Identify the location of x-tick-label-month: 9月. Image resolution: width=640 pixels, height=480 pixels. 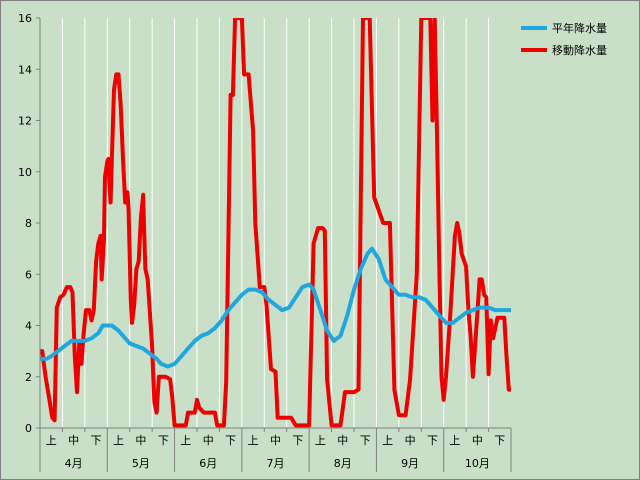
(410, 463).